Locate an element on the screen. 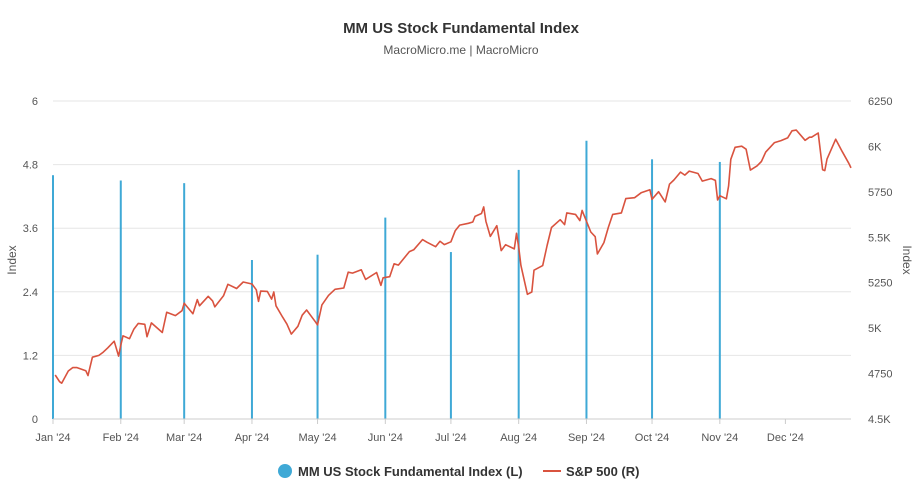  left-tick-label-1: 1.2 is located at coordinates (30, 356).